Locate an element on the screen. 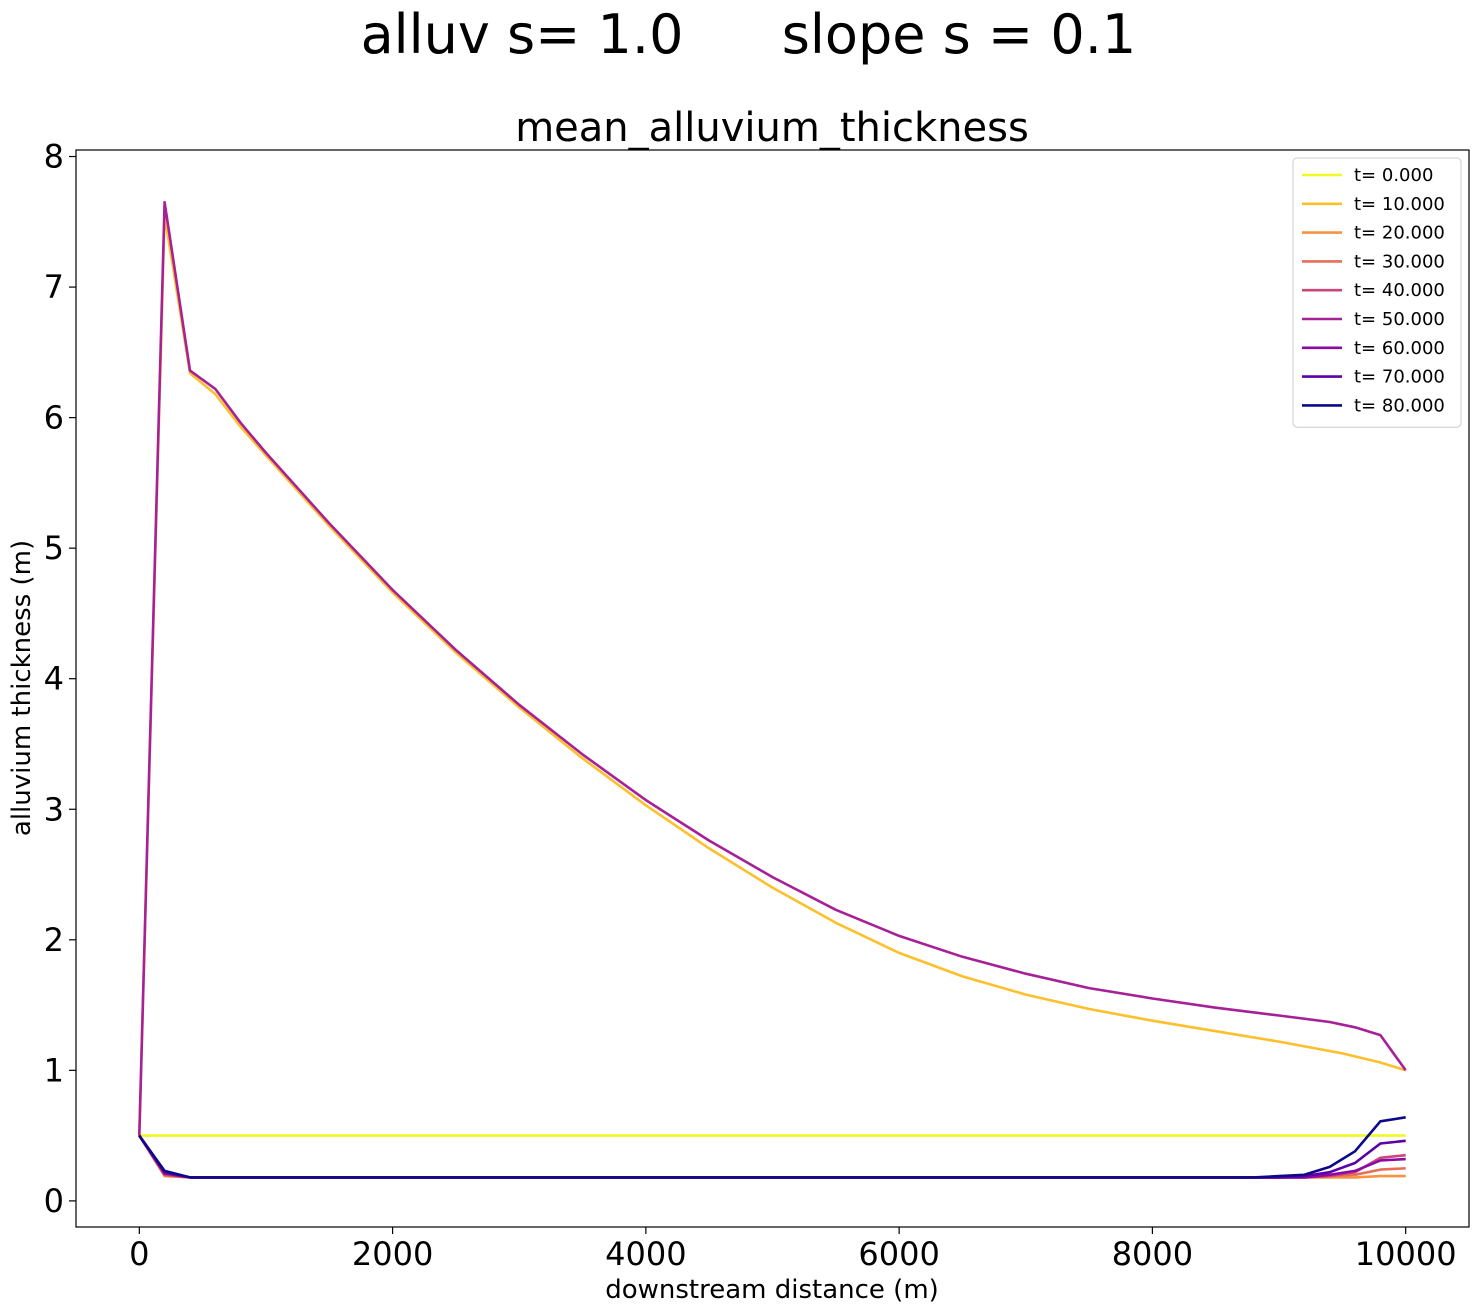 The height and width of the screenshot is (1314, 1479). legend-label-5: t= 50.000 is located at coordinates (1399, 319).